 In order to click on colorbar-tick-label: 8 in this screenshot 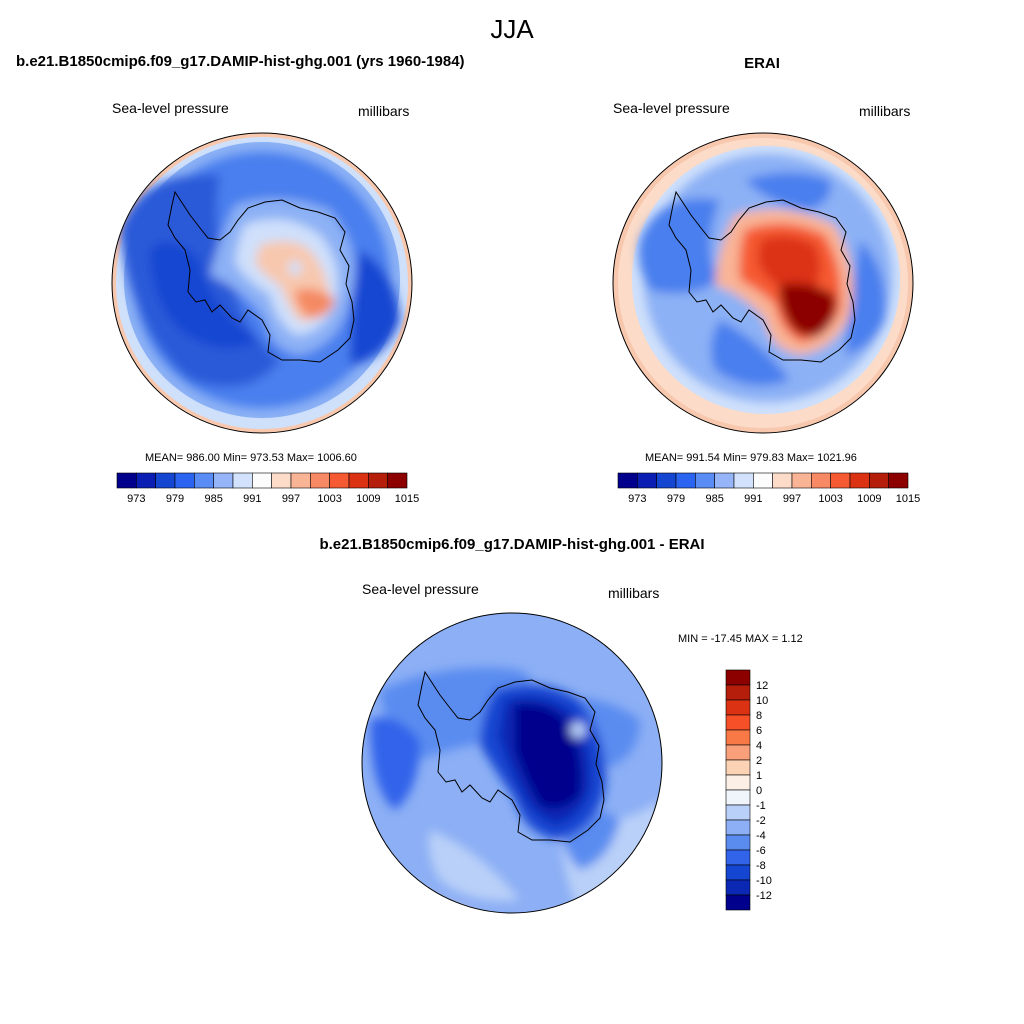, I will do `click(759, 716)`.